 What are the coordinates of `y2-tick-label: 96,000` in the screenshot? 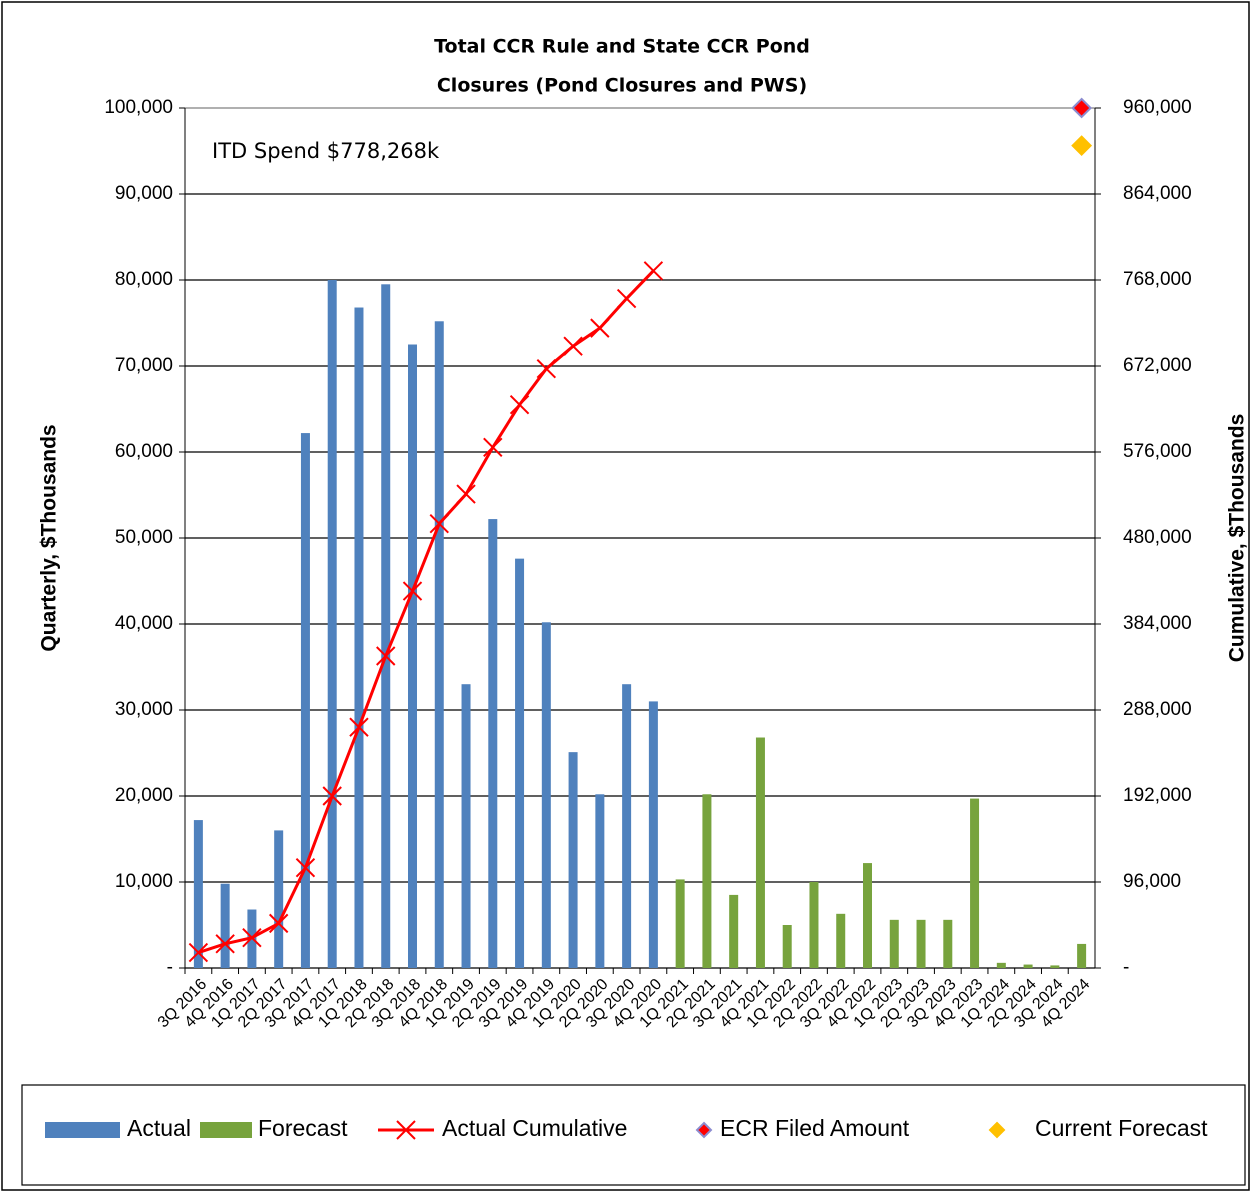 It's located at (1152, 881).